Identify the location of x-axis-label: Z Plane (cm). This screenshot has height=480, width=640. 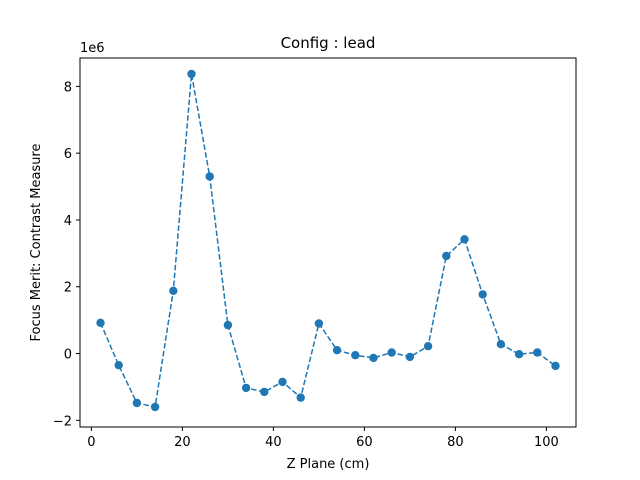
(328, 464).